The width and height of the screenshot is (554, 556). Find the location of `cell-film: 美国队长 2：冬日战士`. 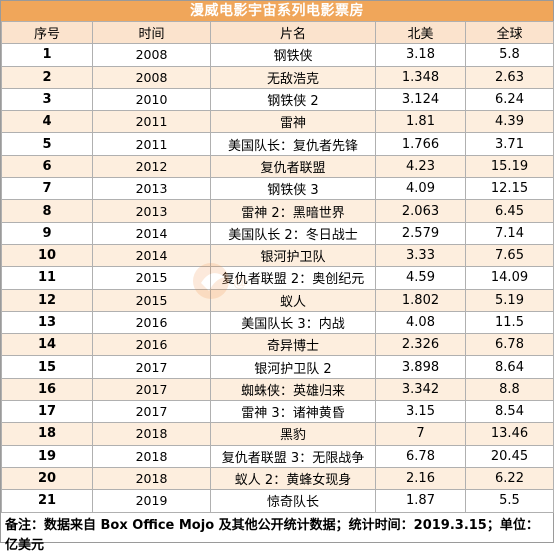

cell-film: 美国队长 2：冬日战士 is located at coordinates (293, 233).